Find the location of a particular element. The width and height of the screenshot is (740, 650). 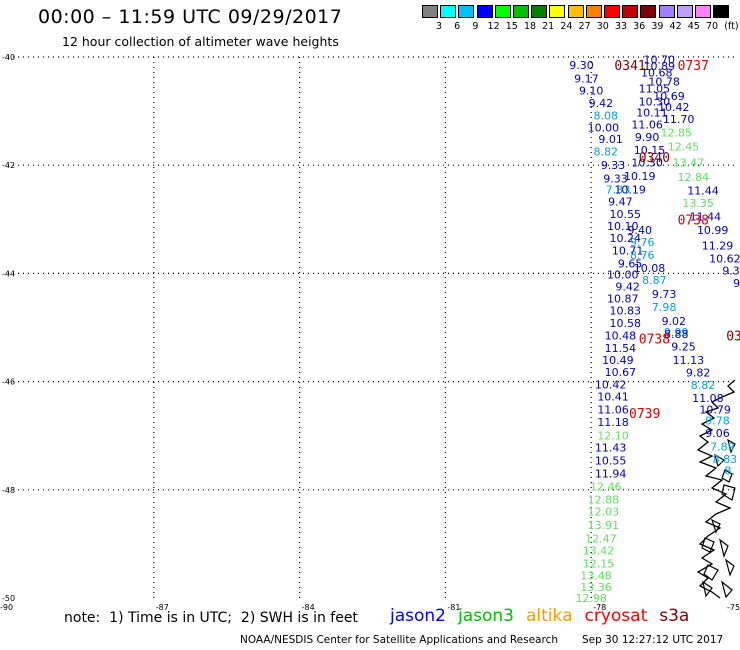

wave-height-value: 9.78 is located at coordinates (717, 421).